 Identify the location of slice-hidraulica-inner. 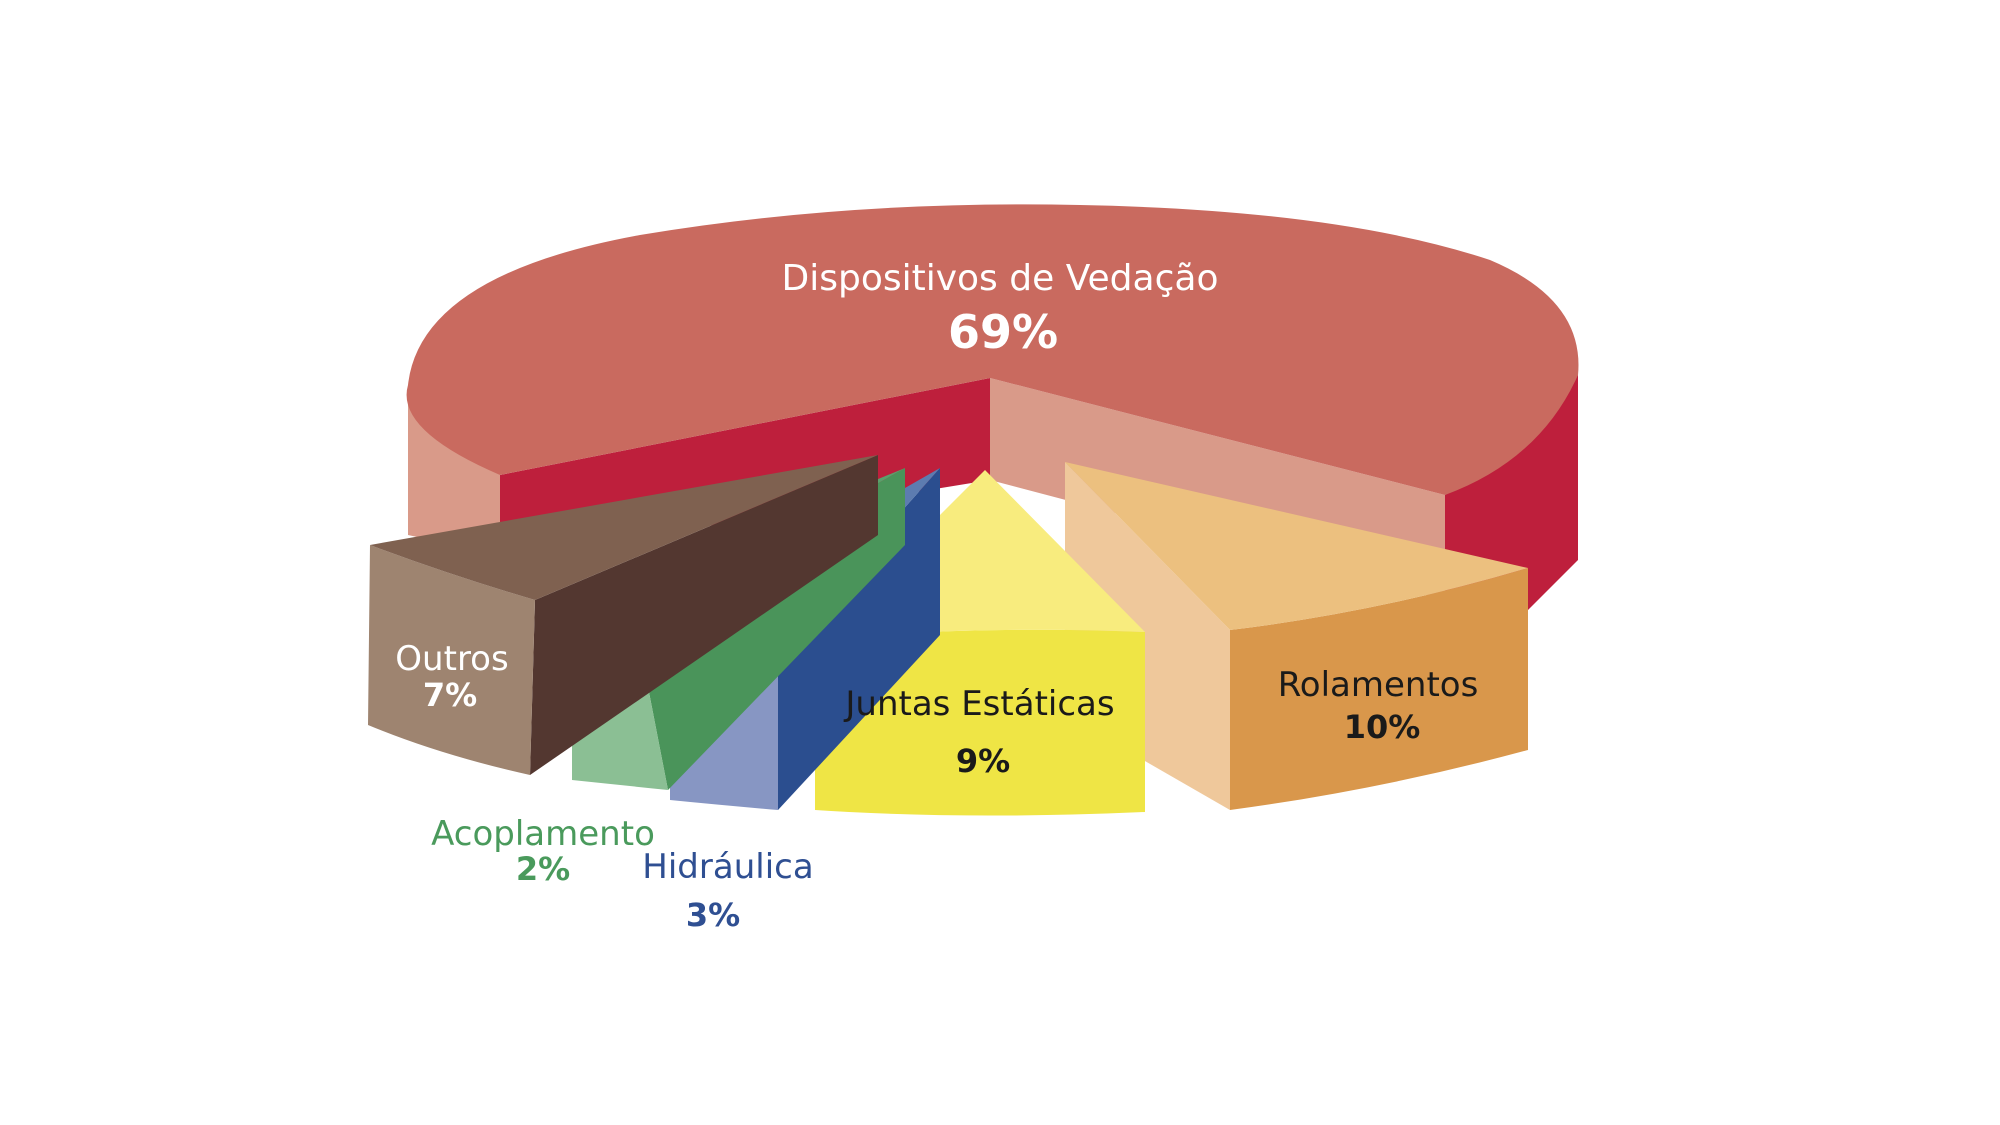
(859, 639).